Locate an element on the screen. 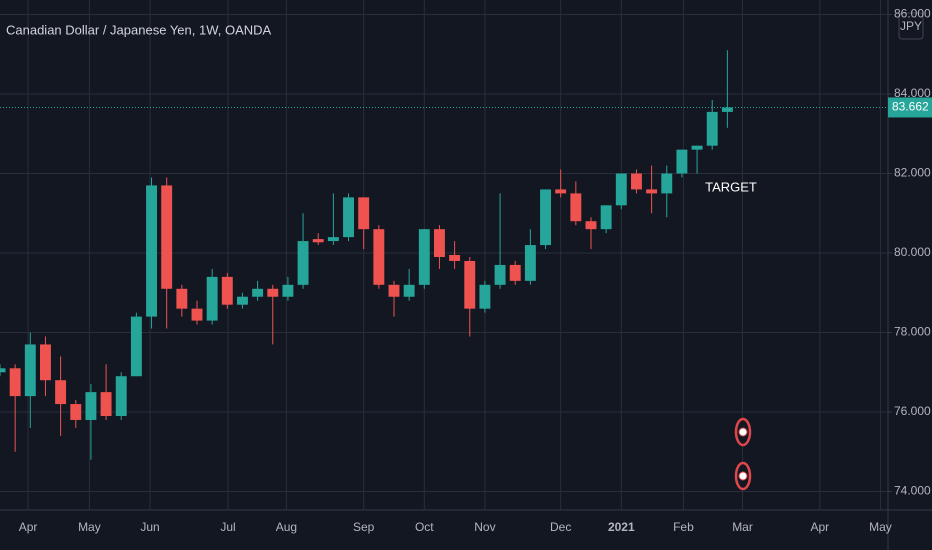 The height and width of the screenshot is (550, 932). y-tick-label: 82.000 is located at coordinates (912, 173).